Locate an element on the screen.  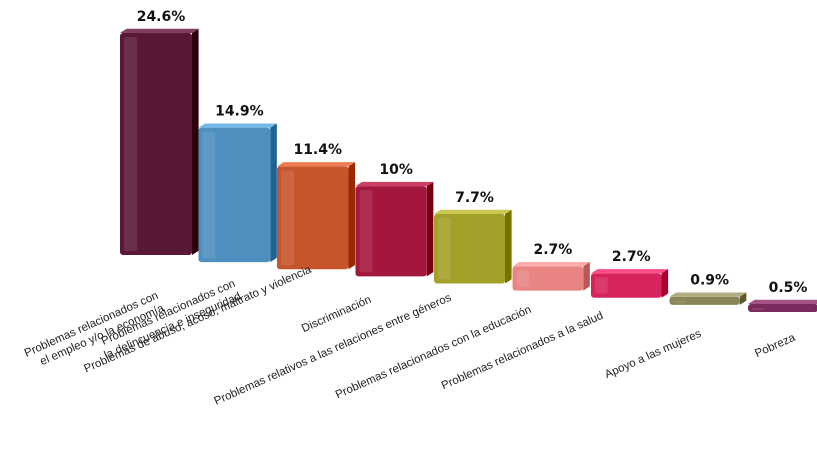
value-label: 10% is located at coordinates (396, 170).